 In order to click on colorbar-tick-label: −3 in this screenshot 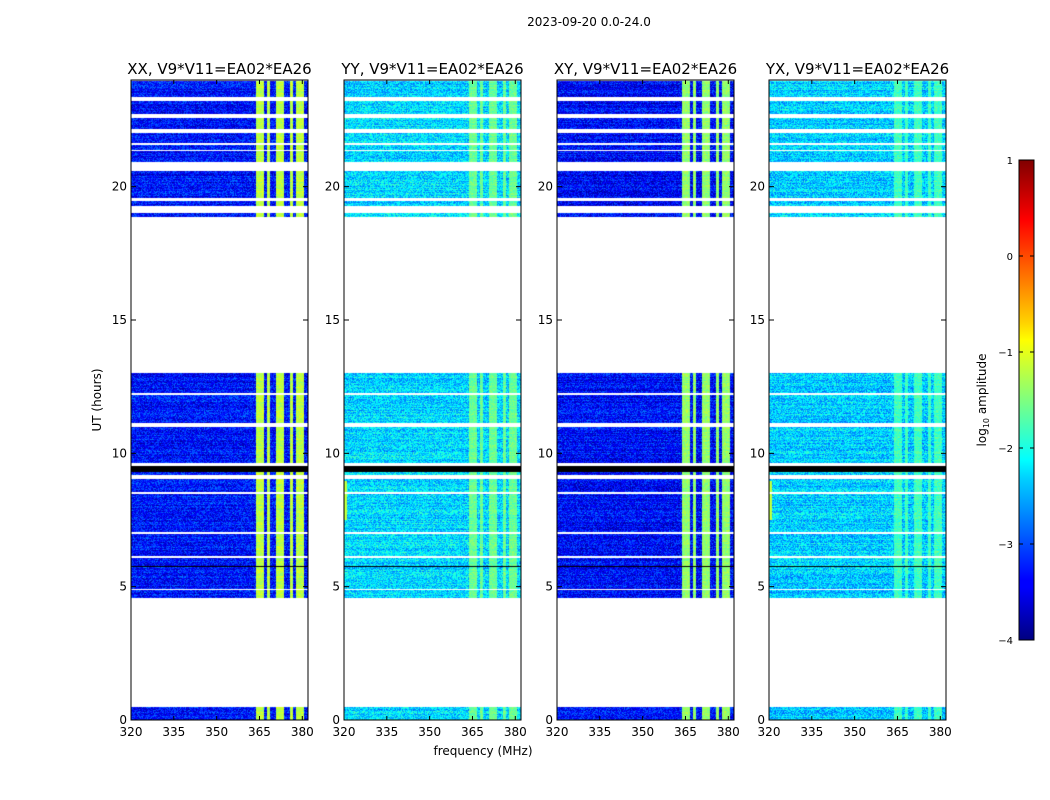, I will do `click(1005, 545)`.